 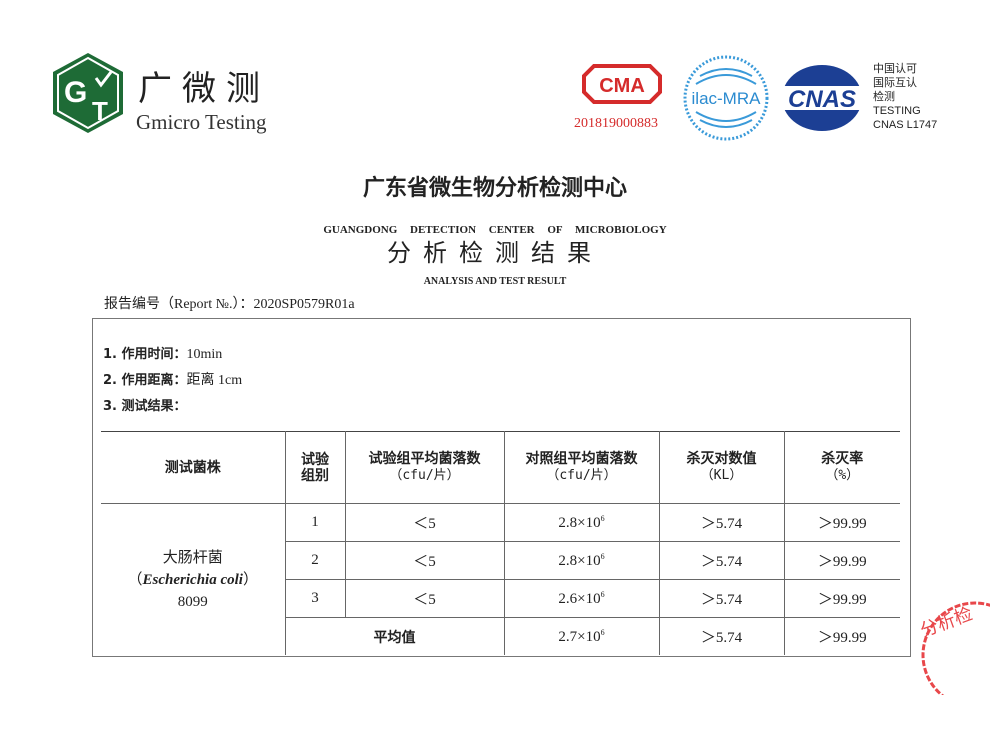 I want to click on group-cell: 2, so click(x=315, y=560).